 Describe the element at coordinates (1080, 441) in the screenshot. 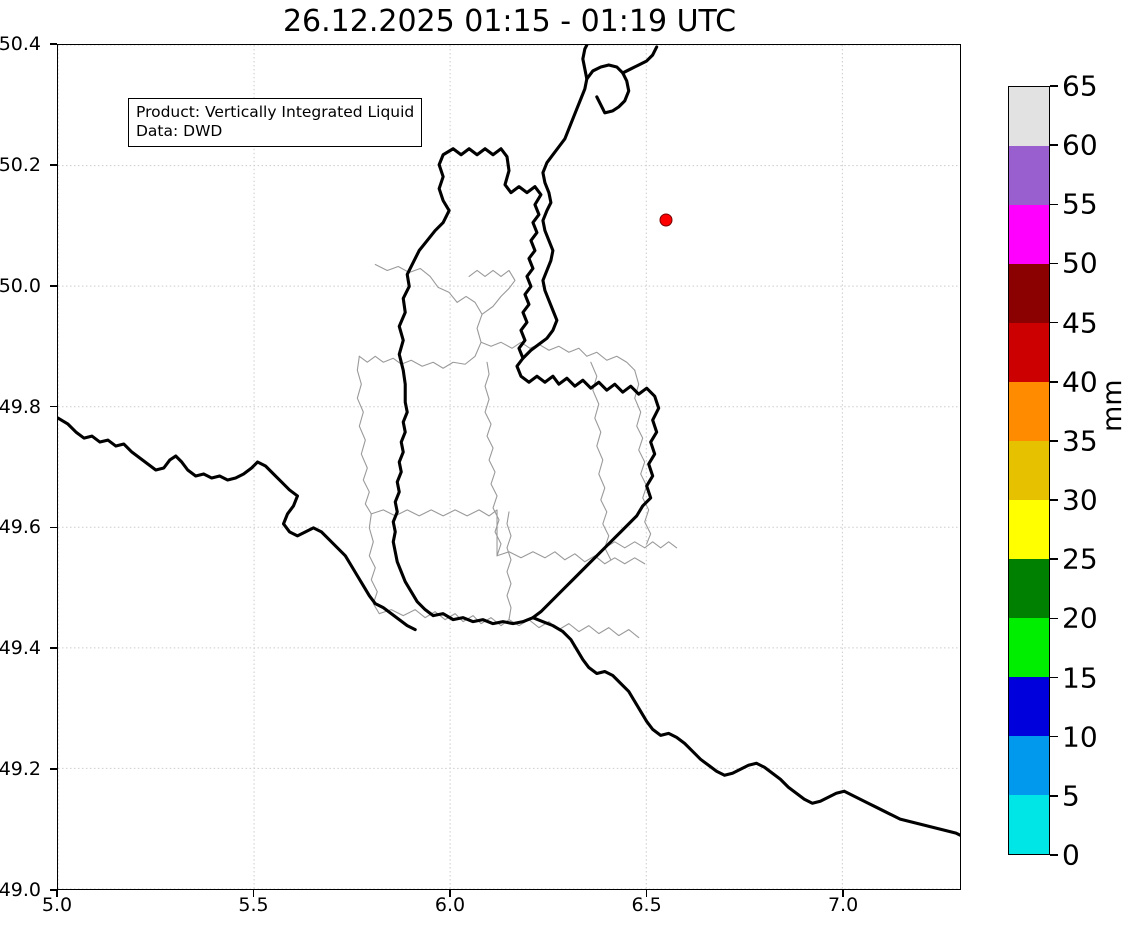

I see `colorbar-tick-label: 35` at that location.